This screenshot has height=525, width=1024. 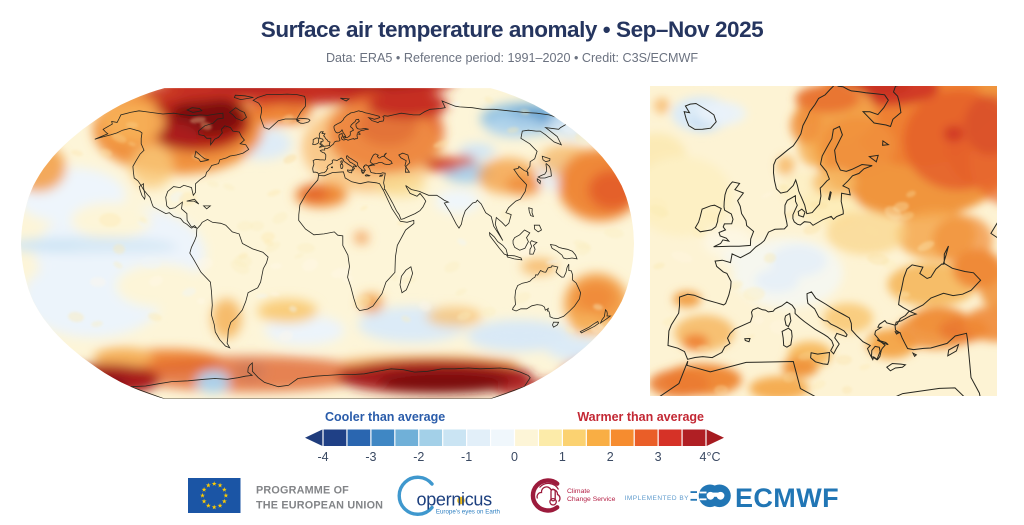 I want to click on svg-text: THE EUROPEAN UNION, so click(x=319, y=506).